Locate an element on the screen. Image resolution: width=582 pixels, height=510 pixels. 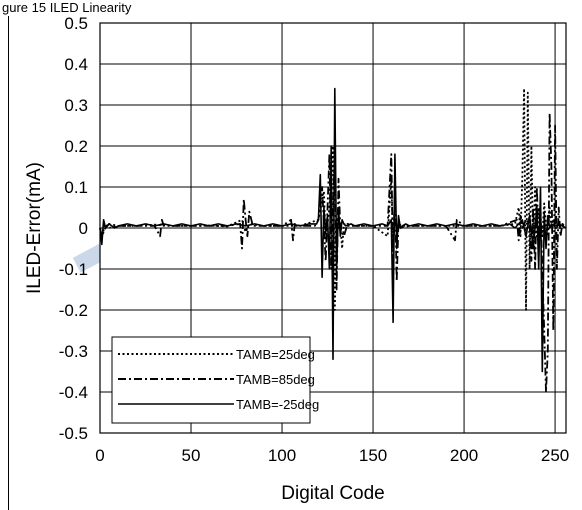
x-tick-label: 250 is located at coordinates (555, 455).